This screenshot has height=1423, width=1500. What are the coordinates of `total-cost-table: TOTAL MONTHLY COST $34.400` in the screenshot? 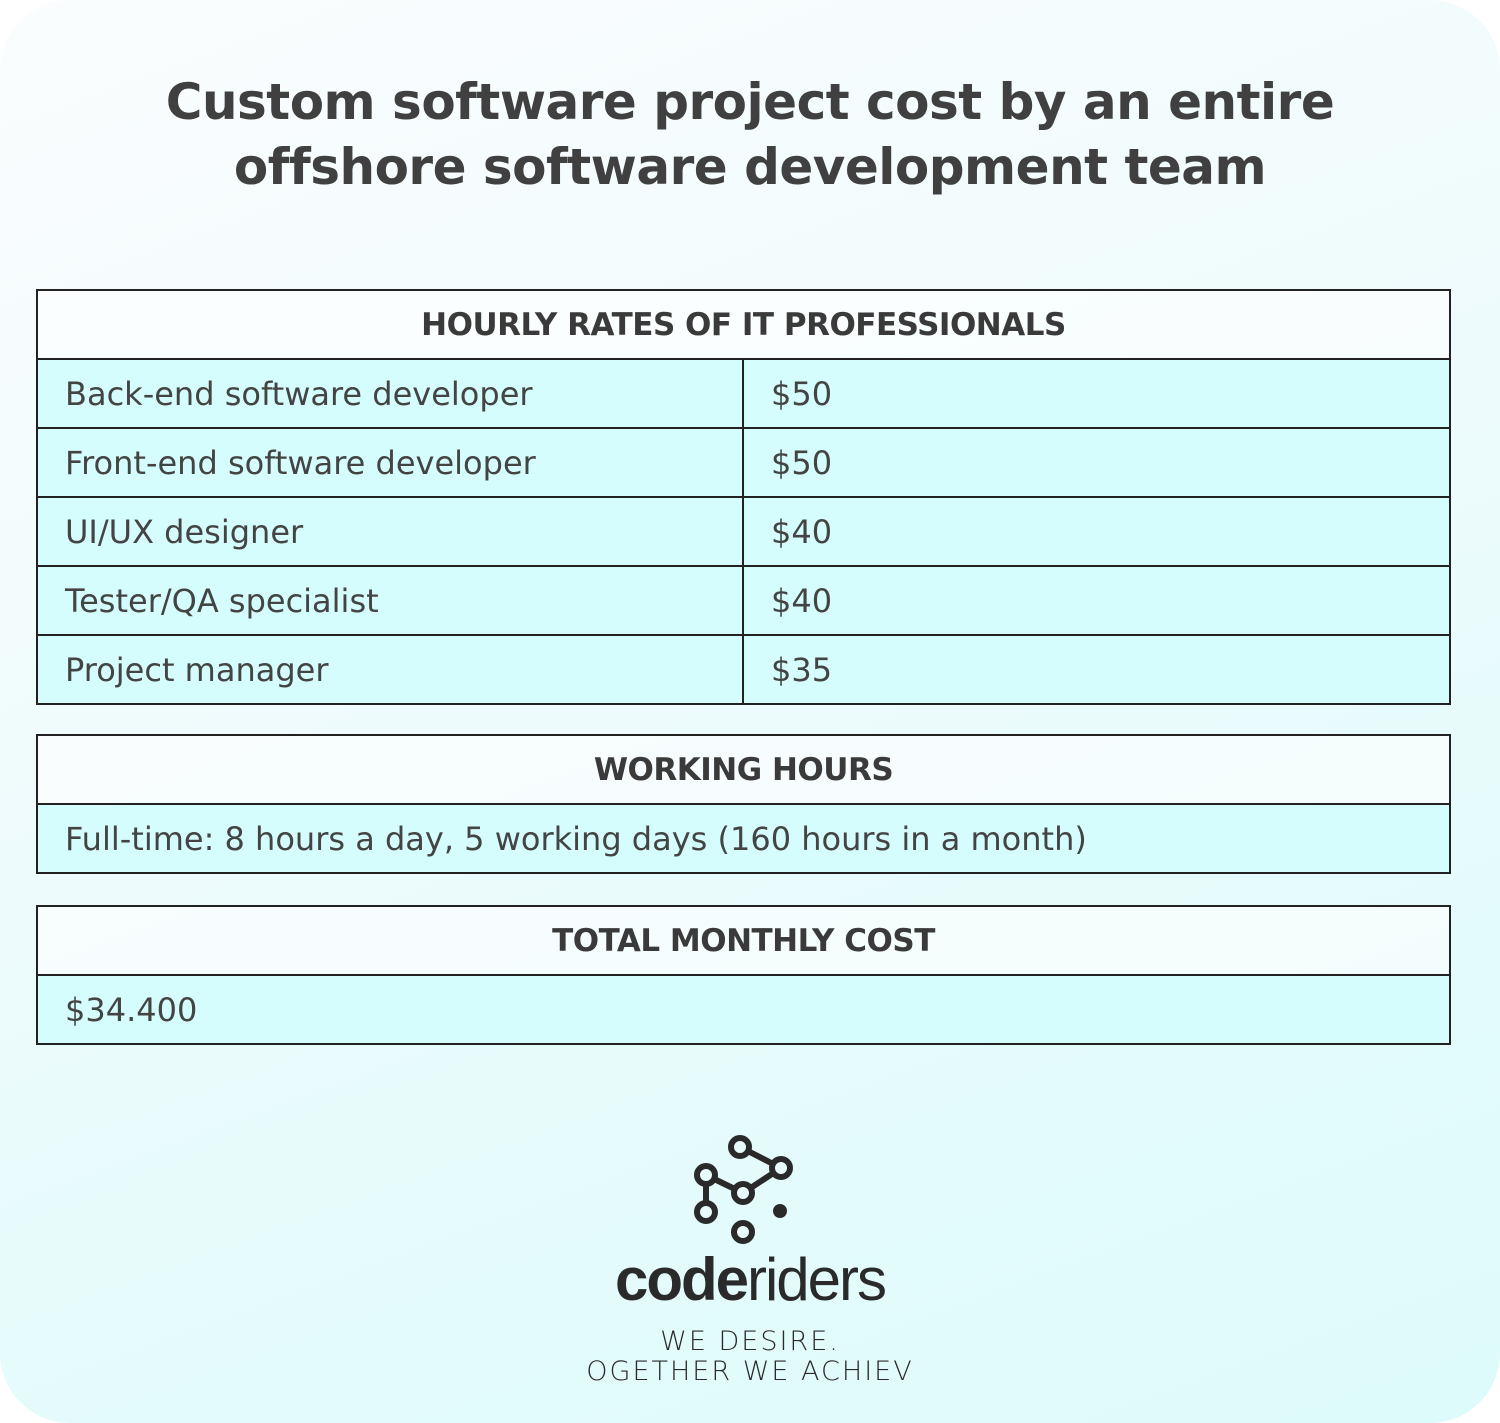 It's located at (743, 975).